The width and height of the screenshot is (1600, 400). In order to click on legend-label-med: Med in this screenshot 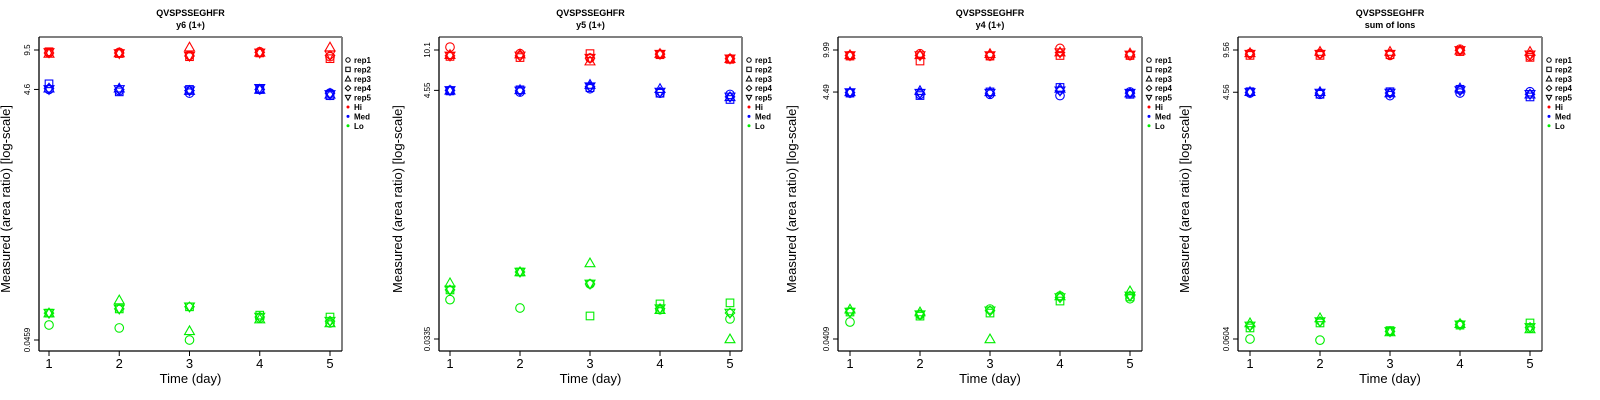, I will do `click(362, 116)`.